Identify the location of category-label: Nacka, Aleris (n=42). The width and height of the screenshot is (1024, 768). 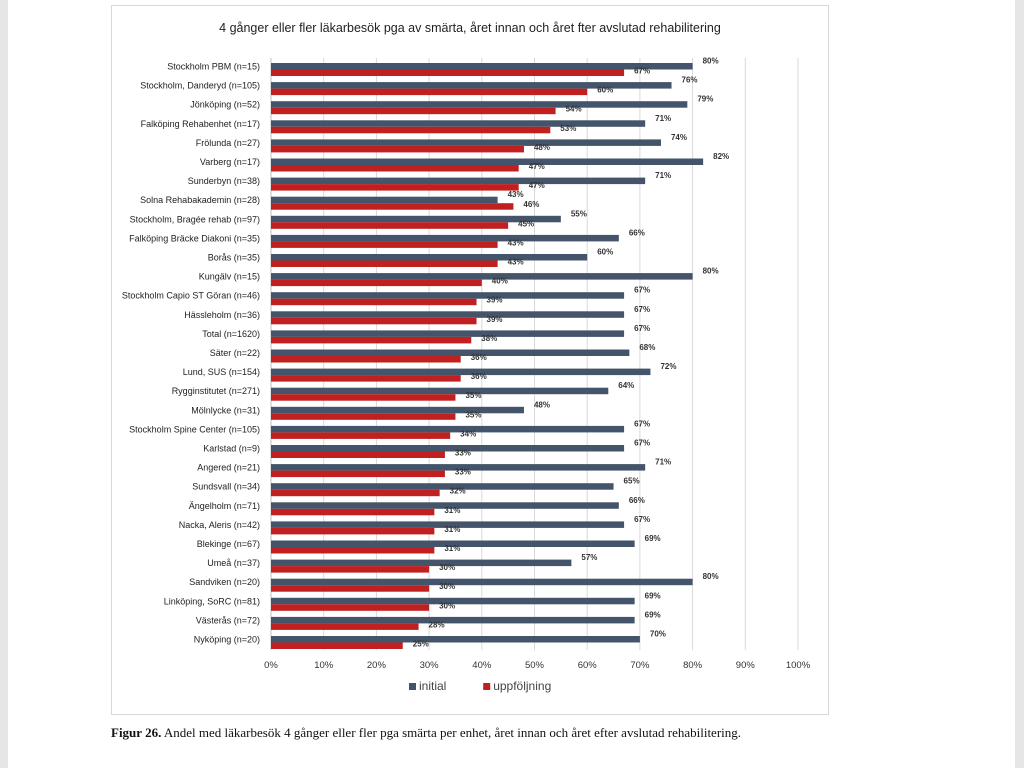
(219, 525).